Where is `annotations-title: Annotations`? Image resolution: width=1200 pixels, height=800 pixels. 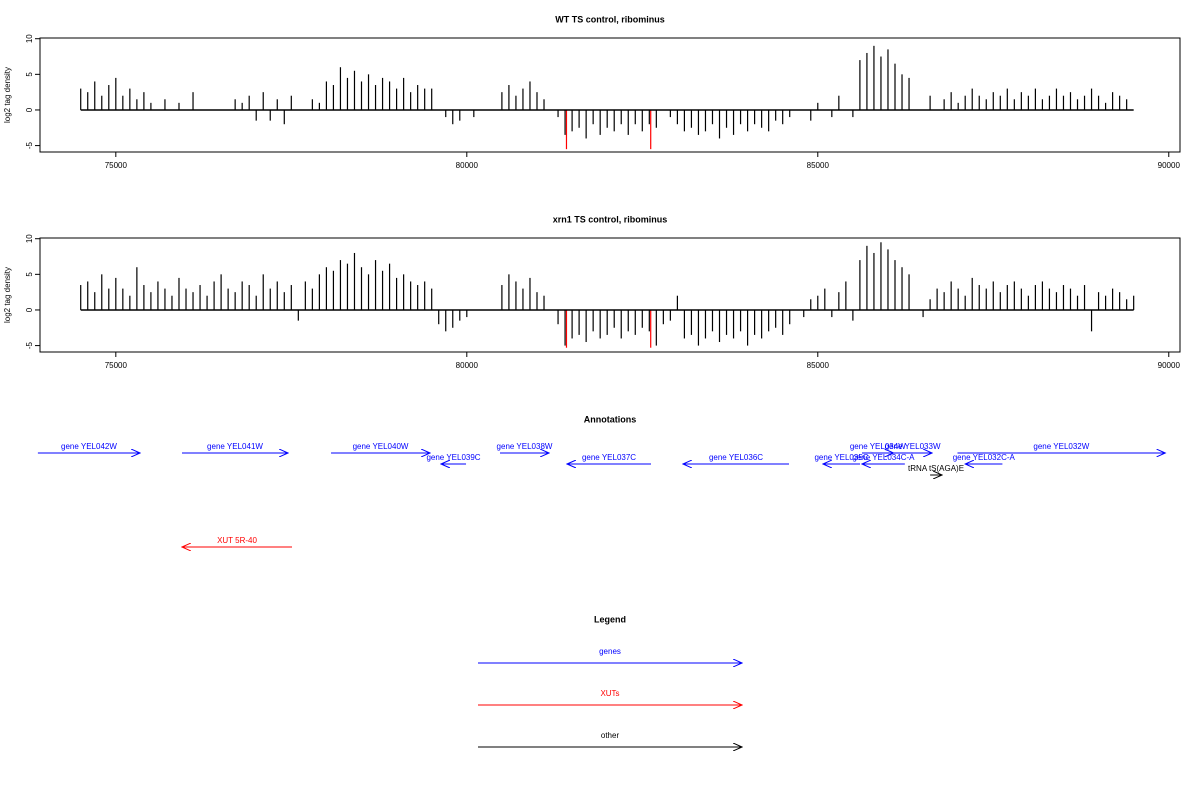 annotations-title: Annotations is located at coordinates (610, 419).